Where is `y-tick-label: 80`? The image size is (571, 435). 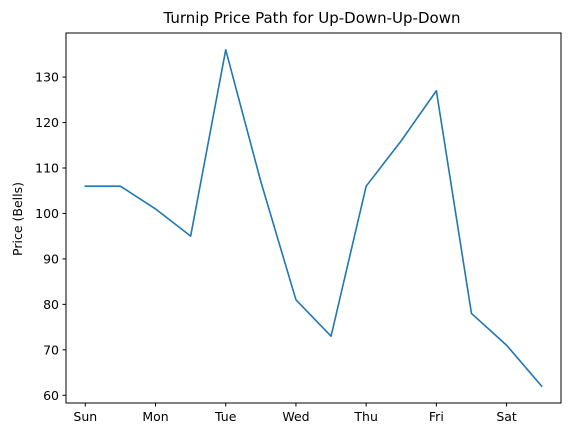
y-tick-label: 80 is located at coordinates (51, 304).